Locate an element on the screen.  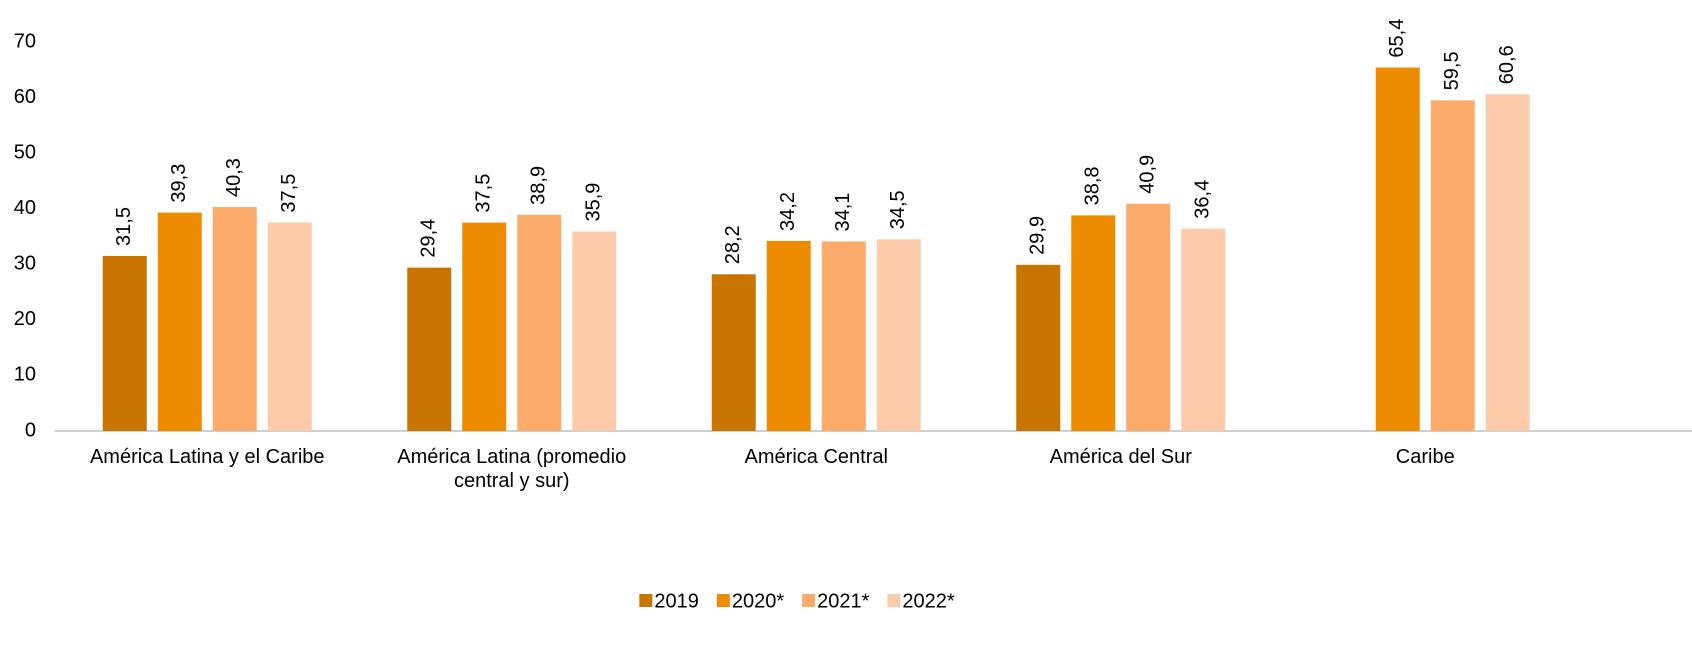
legend-label: 2022* is located at coordinates (928, 601).